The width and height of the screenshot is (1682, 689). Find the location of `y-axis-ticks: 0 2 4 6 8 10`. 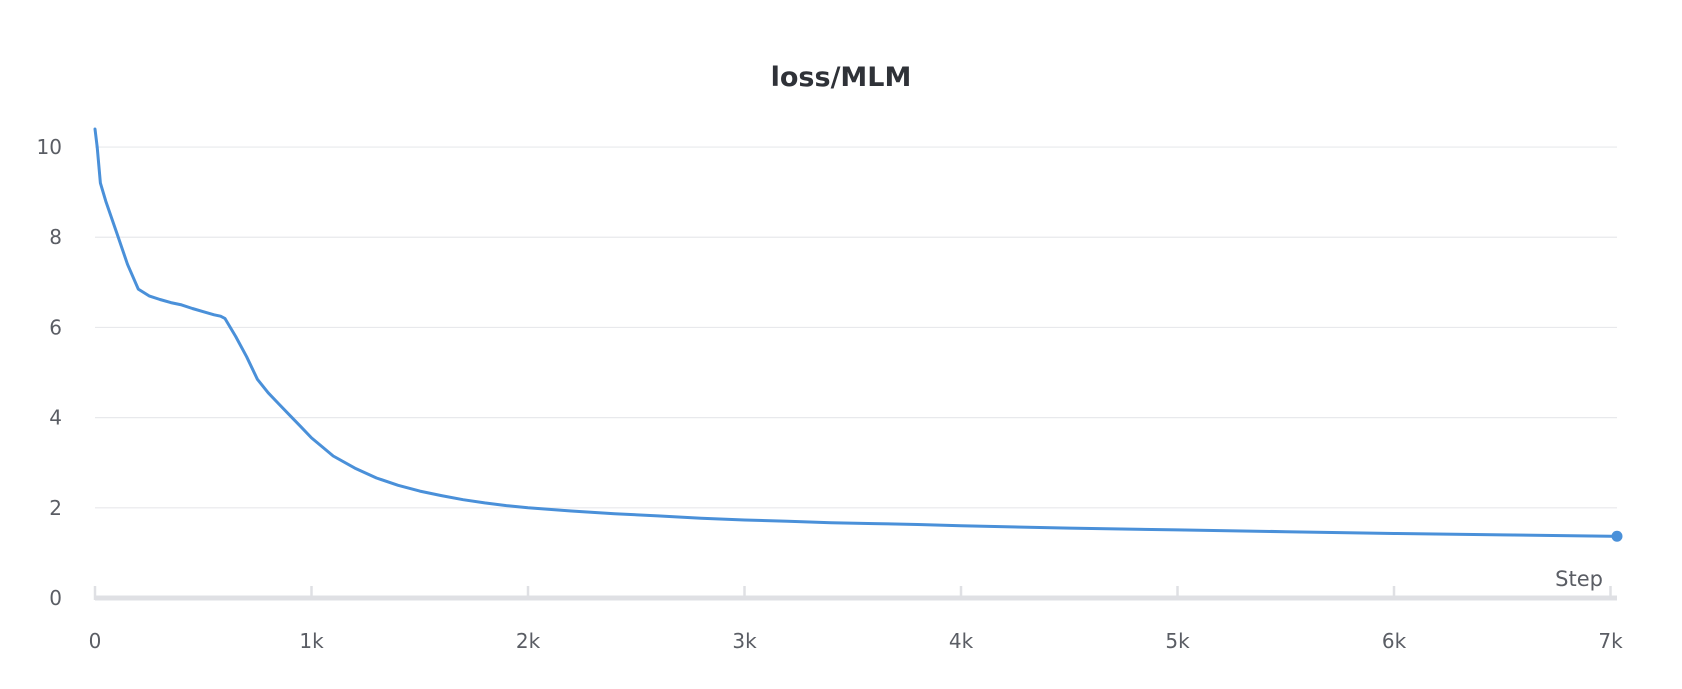

y-axis-ticks: 0 2 4 6 8 10 is located at coordinates (49, 372).